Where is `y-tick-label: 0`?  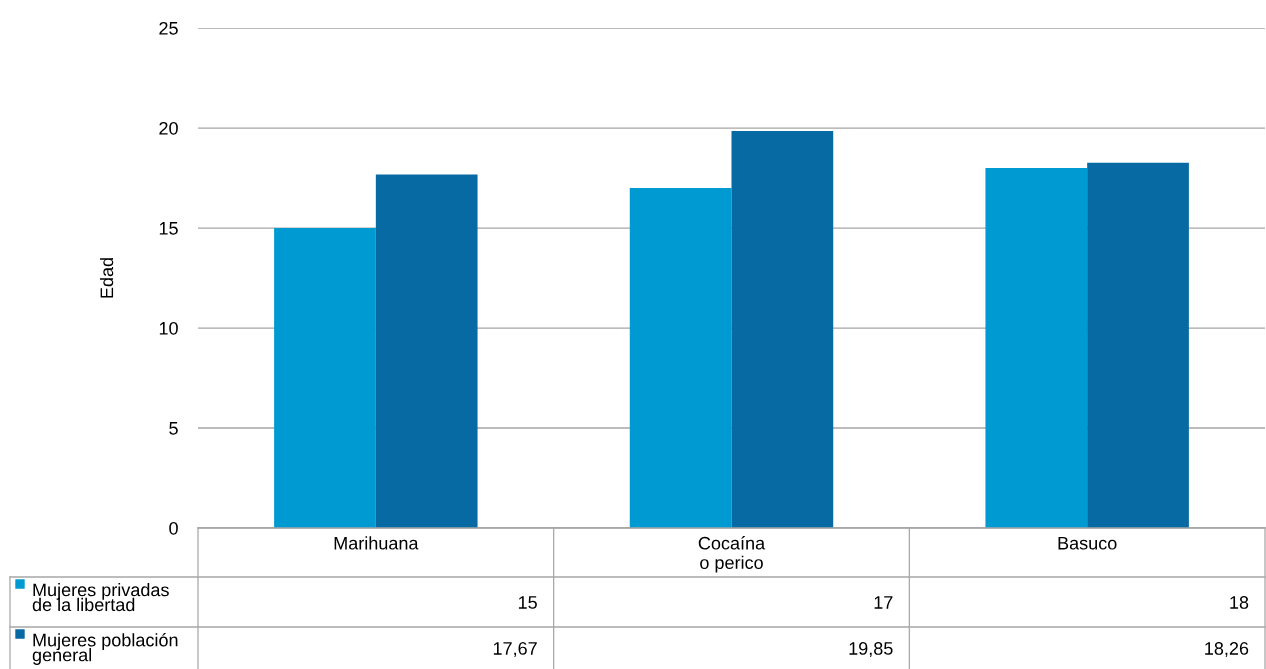 y-tick-label: 0 is located at coordinates (173, 528).